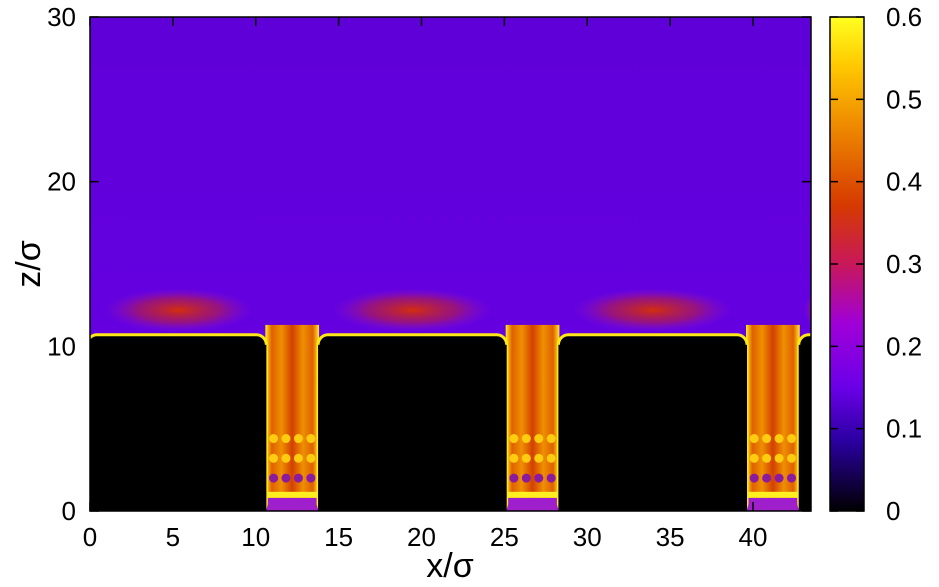 The width and height of the screenshot is (939, 587). Describe the element at coordinates (61, 17) in the screenshot. I see `y-tick-label: 30` at that location.